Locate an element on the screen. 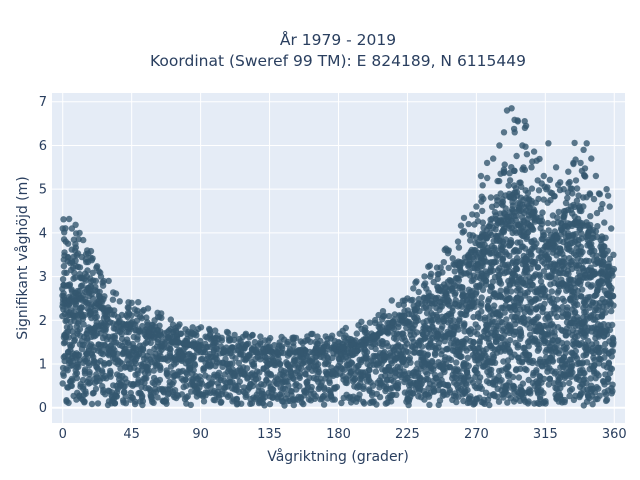 Image resolution: width=640 pixels, height=480 pixels. y-tick-label: 3 is located at coordinates (43, 277).